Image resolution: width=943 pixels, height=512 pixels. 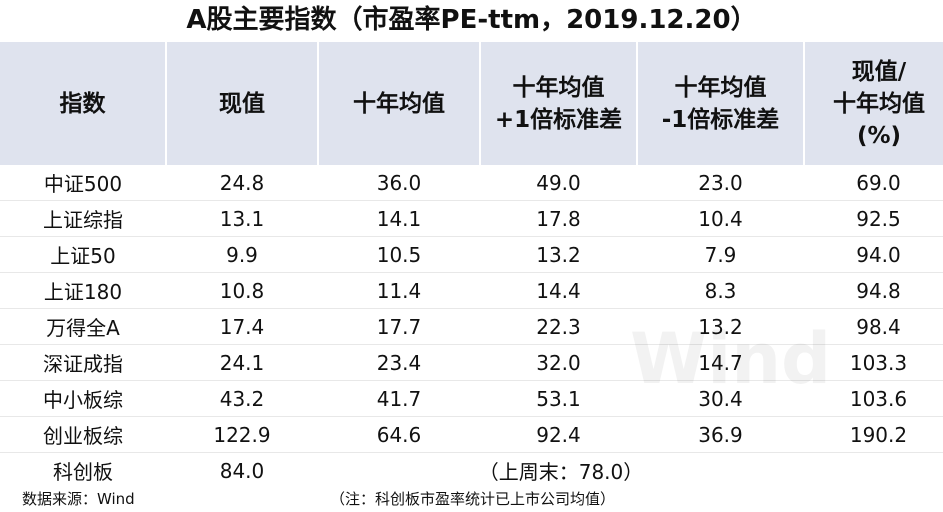 What do you see at coordinates (83, 183) in the screenshot?
I see `cell: 中证500` at bounding box center [83, 183].